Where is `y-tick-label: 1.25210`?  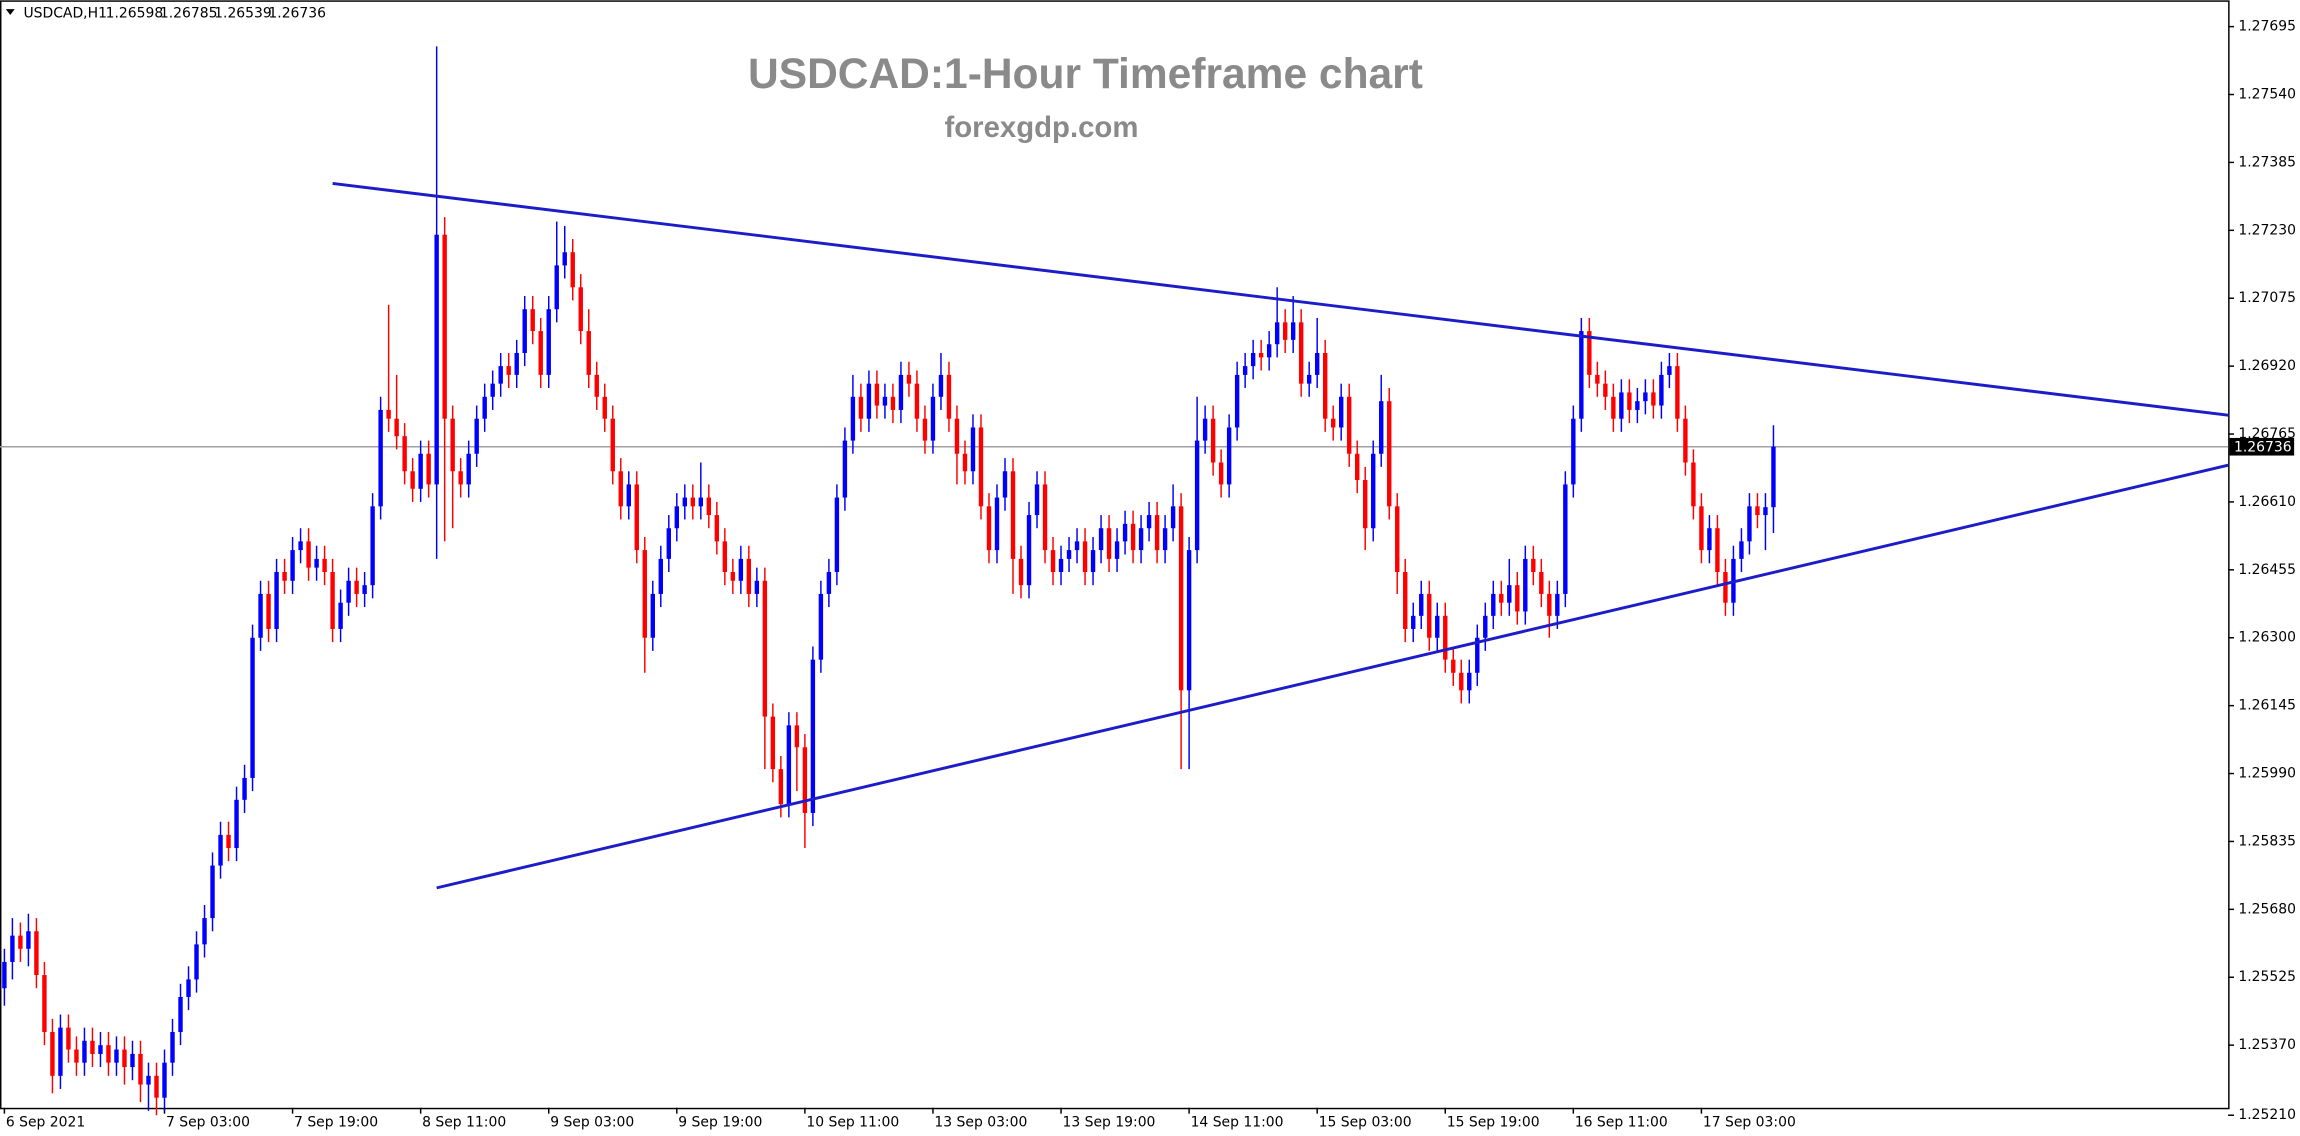
y-tick-label: 1.25210 is located at coordinates (2267, 1115).